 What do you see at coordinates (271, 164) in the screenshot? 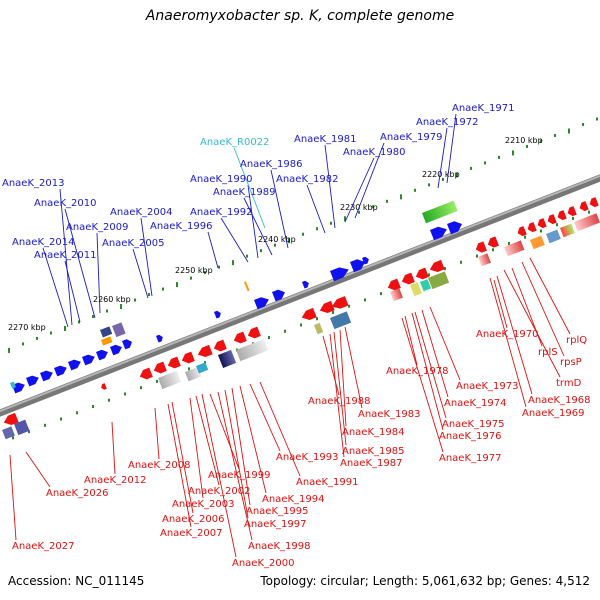
I see `gene-label-forward: AnaeK_1986` at bounding box center [271, 164].